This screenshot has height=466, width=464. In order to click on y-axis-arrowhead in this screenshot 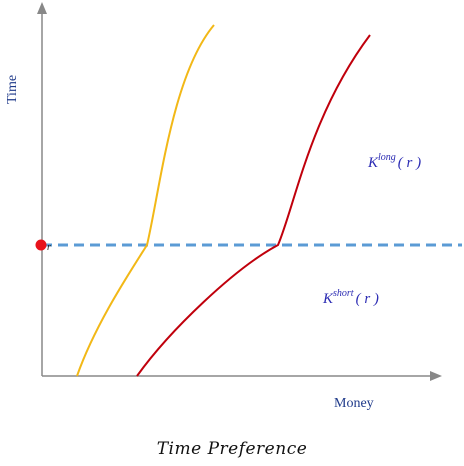, I will do `click(42, 8)`.